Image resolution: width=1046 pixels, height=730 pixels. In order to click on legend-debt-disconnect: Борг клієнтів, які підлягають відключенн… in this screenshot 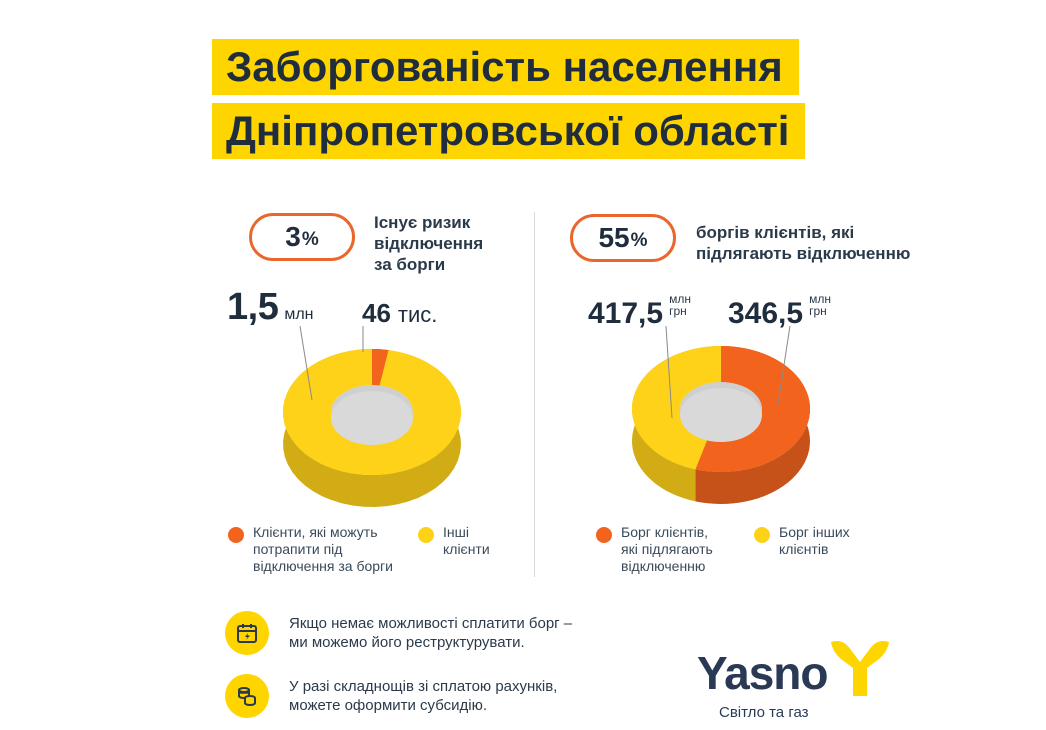, I will do `click(667, 549)`.